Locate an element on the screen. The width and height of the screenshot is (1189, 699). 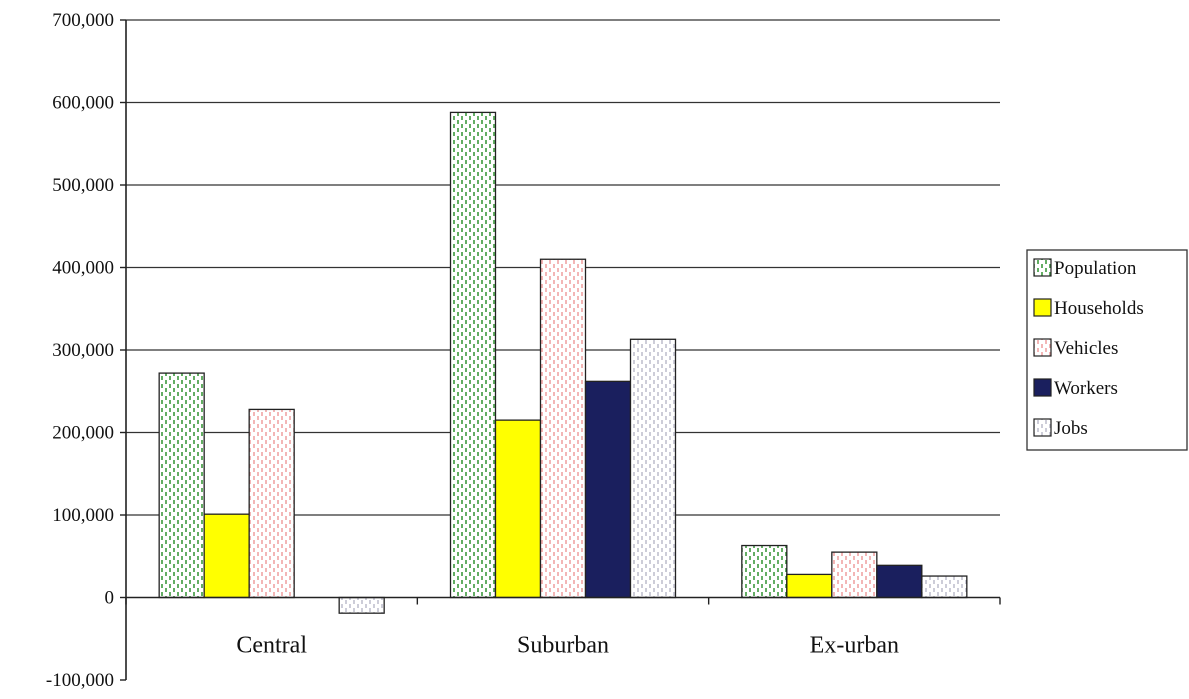
legend: Population Households Vehicles Workers Jobs is located at coordinates (1107, 350).